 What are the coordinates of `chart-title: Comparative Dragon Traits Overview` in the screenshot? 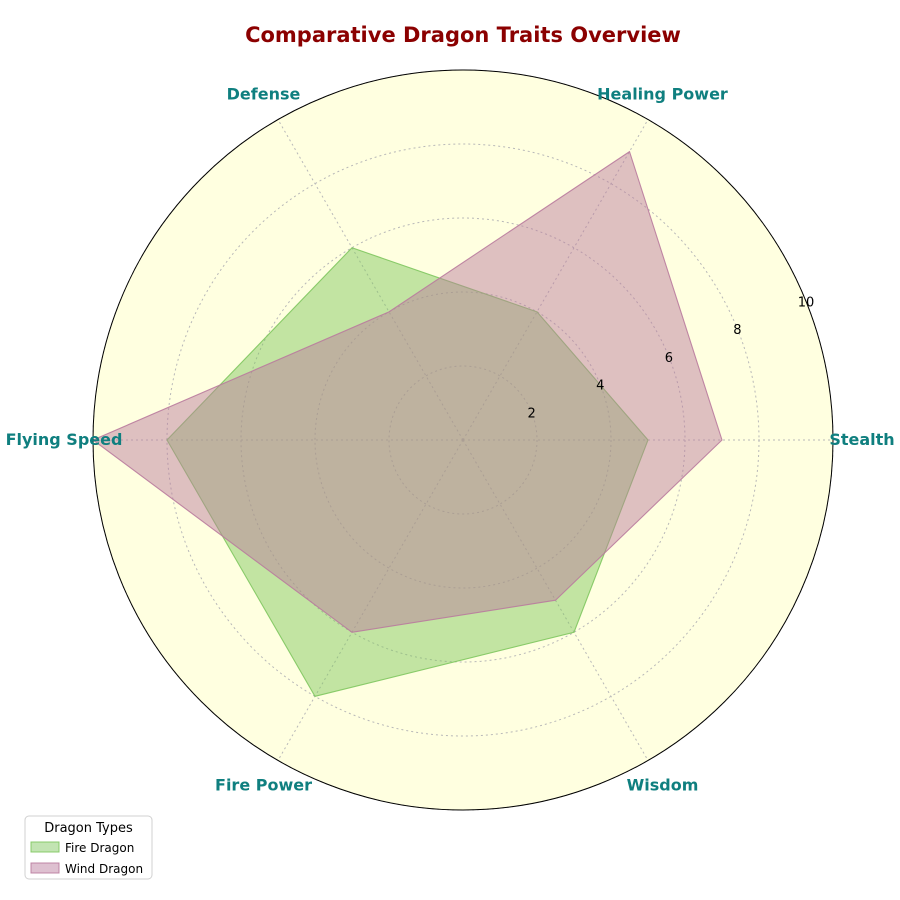 It's located at (463, 35).